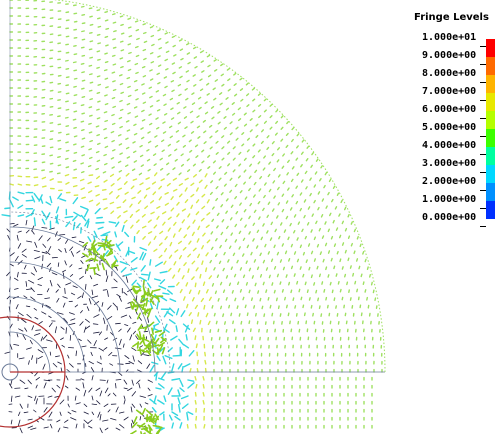 Image resolution: width=497 pixels, height=434 pixels. I want to click on legend-color-swatch, so click(490, 138).